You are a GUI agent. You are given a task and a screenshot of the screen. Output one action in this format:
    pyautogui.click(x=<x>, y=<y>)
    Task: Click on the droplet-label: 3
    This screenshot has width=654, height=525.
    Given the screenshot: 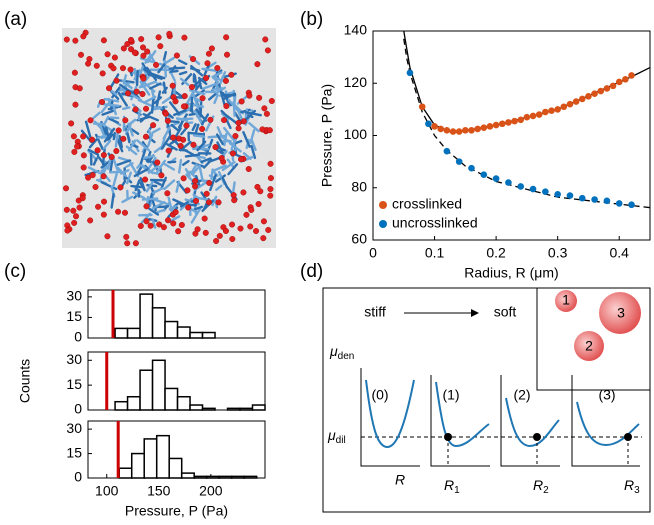 What is the action you would take?
    pyautogui.click(x=621, y=313)
    